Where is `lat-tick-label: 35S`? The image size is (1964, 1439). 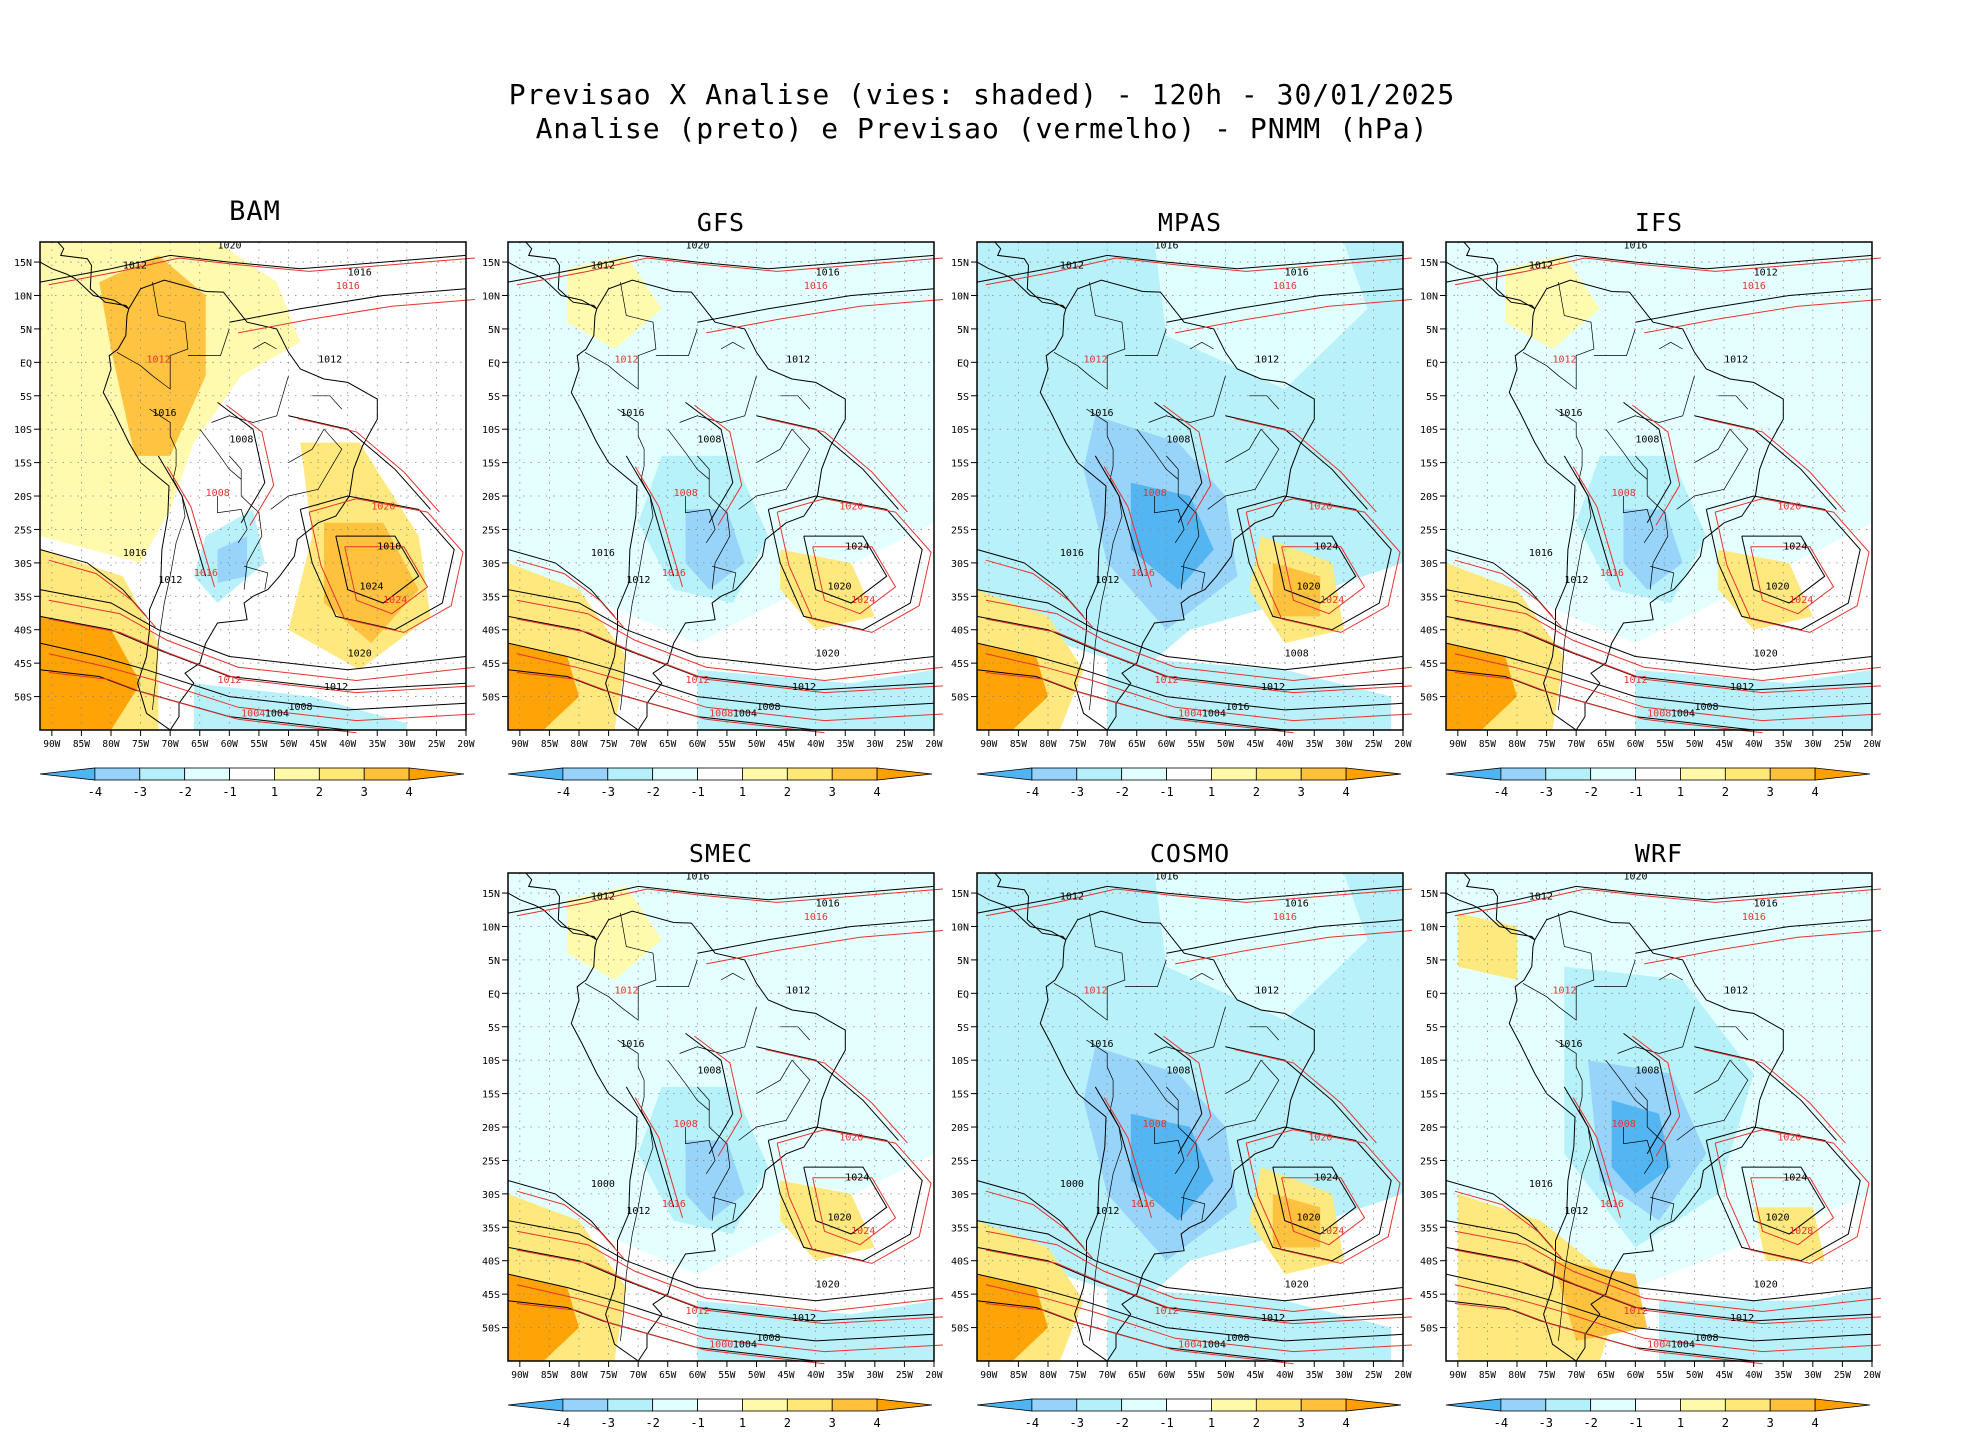
lat-tick-label: 35S is located at coordinates (1429, 597).